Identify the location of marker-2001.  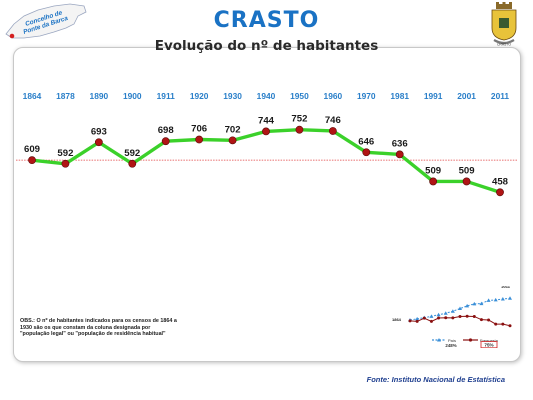
(466, 181).